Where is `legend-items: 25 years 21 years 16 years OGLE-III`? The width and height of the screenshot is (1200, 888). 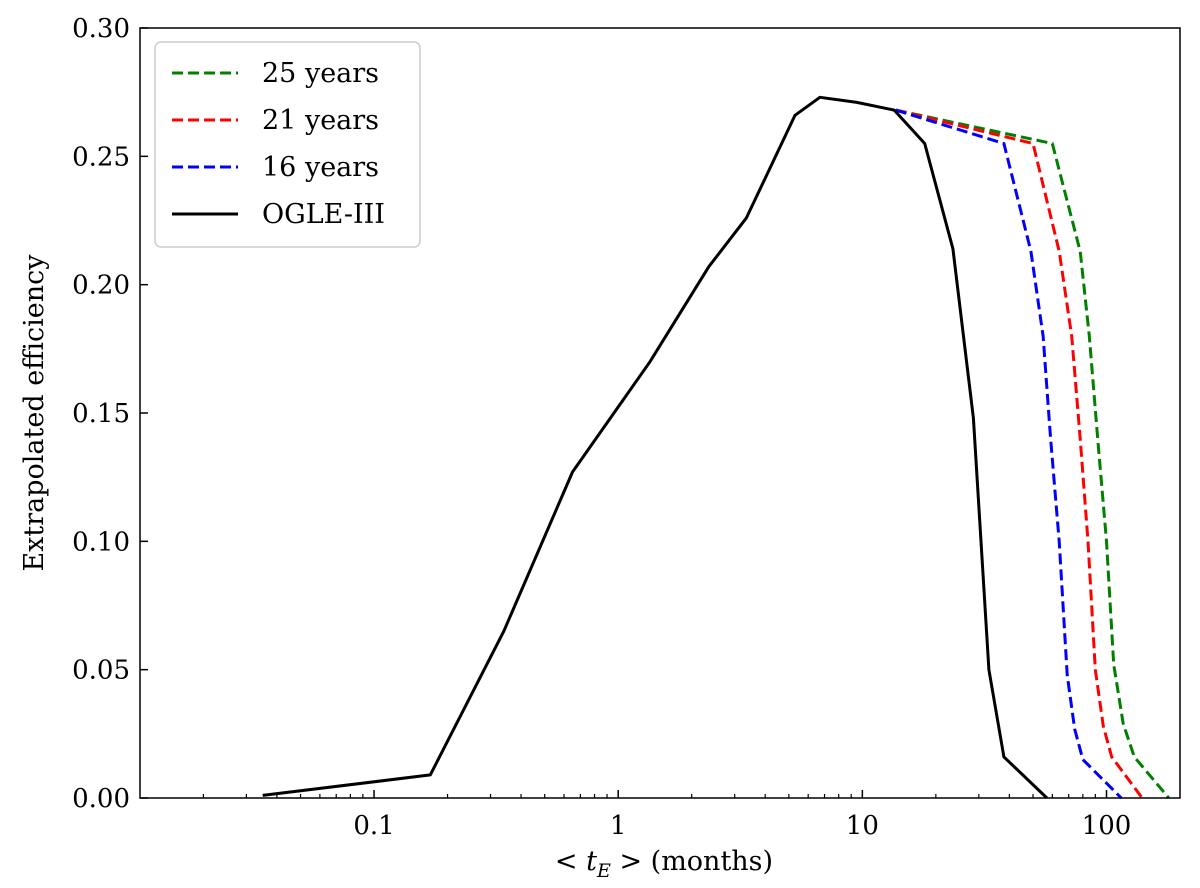 legend-items: 25 years 21 years 16 years OGLE-III is located at coordinates (278, 144).